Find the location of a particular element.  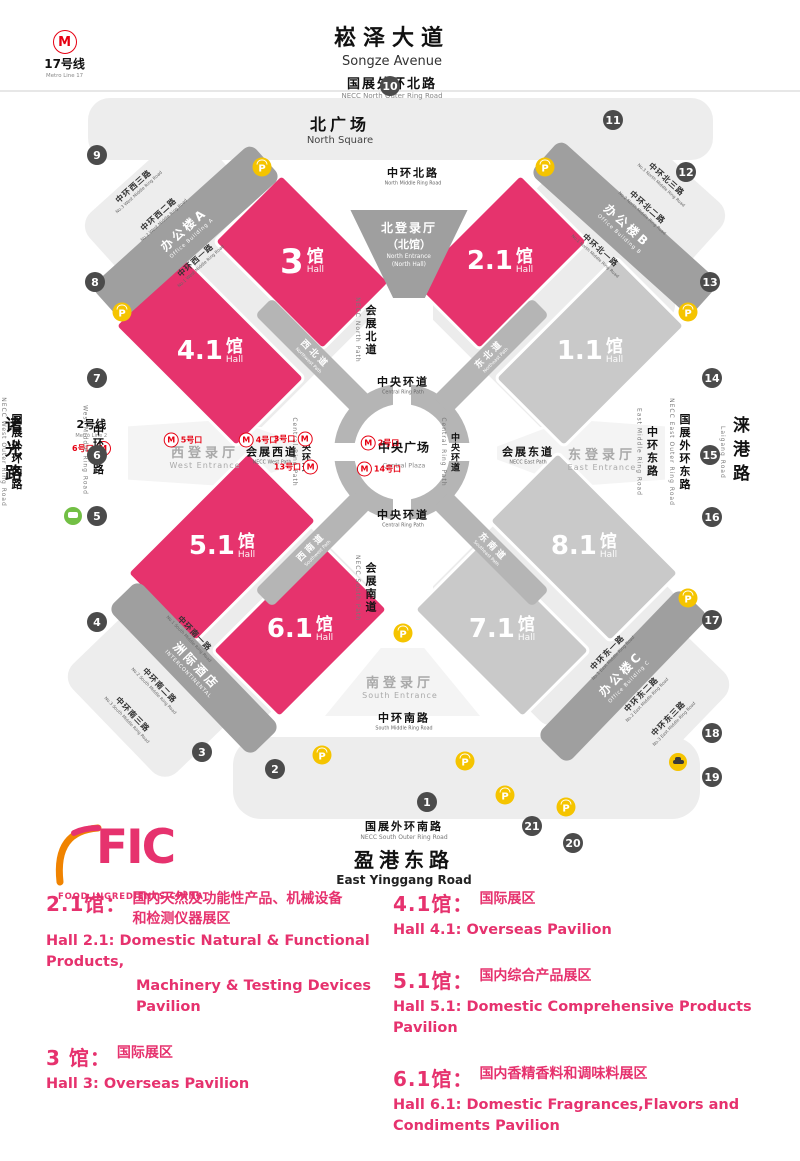

east-entrance-zh: 东登录厅 is located at coordinates (601, 455).